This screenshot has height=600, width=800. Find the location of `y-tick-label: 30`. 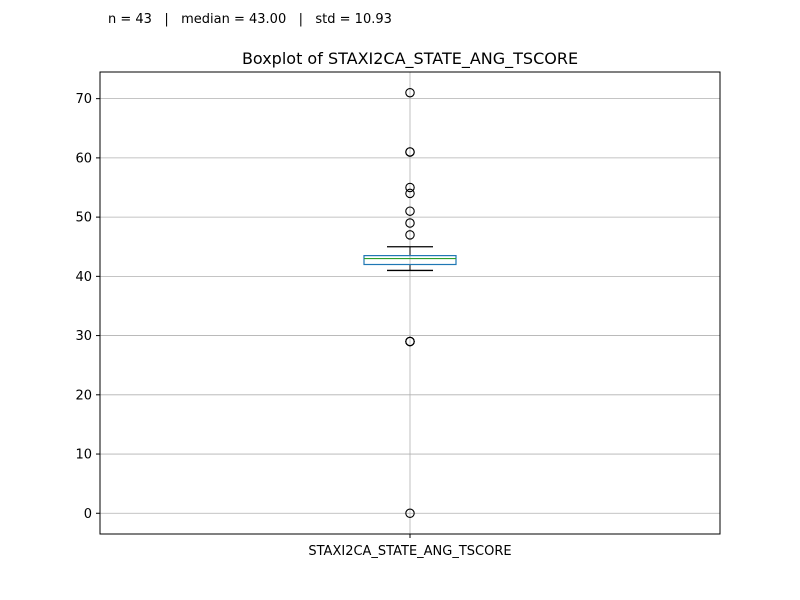

y-tick-label: 30 is located at coordinates (83, 336).